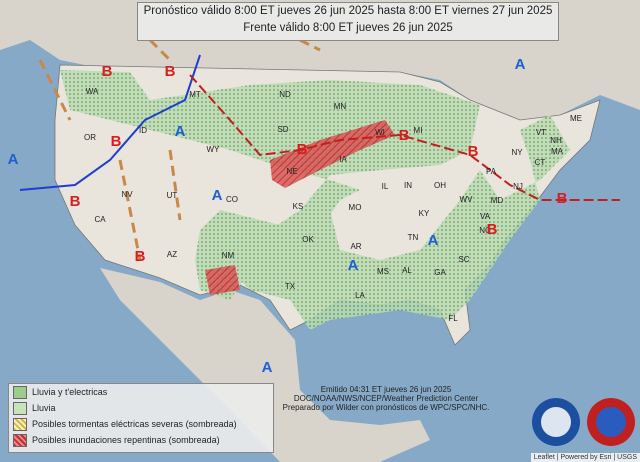  I want to click on state-label: CT, so click(540, 162).